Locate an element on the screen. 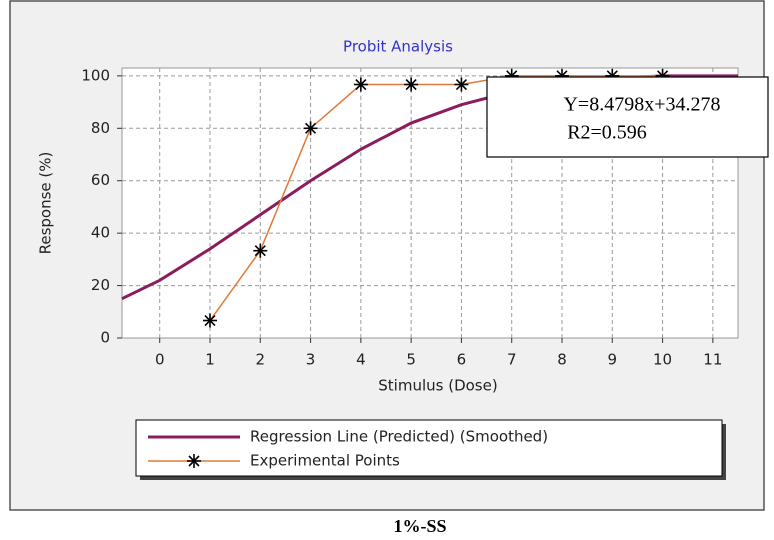 The image size is (774, 540). x-tick-label: 3 is located at coordinates (311, 360).